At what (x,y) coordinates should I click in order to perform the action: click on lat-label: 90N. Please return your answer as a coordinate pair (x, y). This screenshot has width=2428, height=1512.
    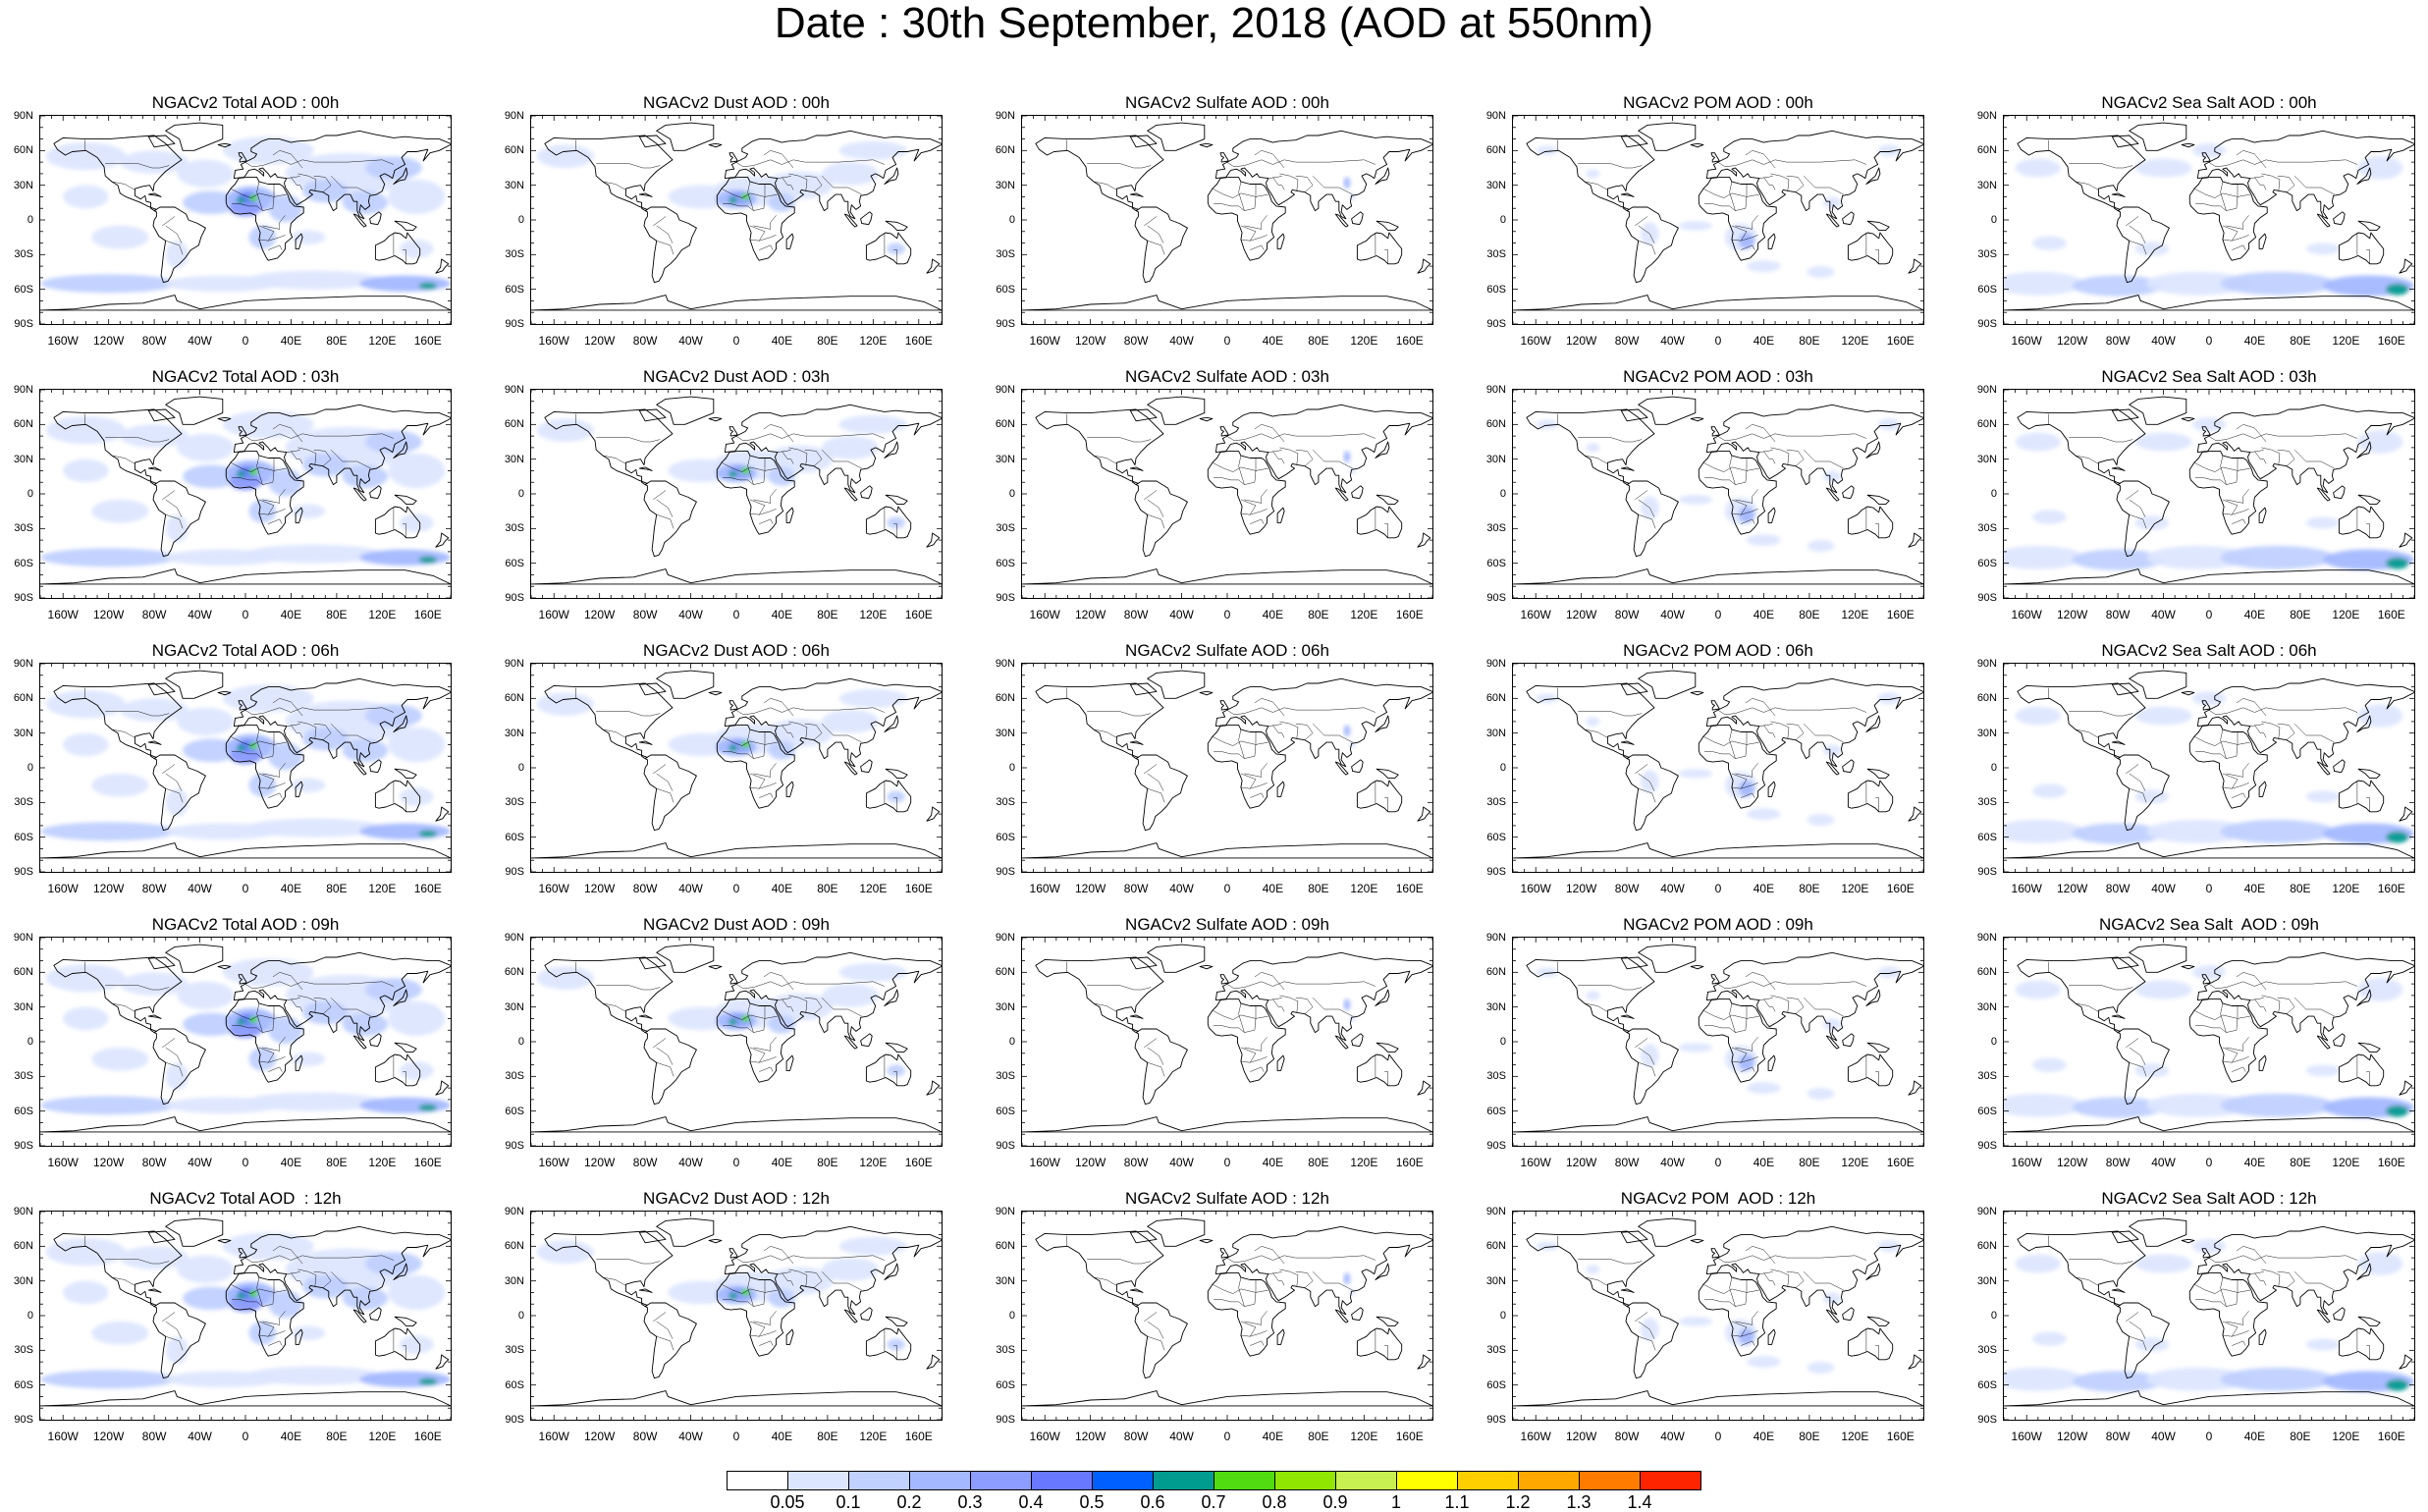
    Looking at the image, I should click on (1005, 390).